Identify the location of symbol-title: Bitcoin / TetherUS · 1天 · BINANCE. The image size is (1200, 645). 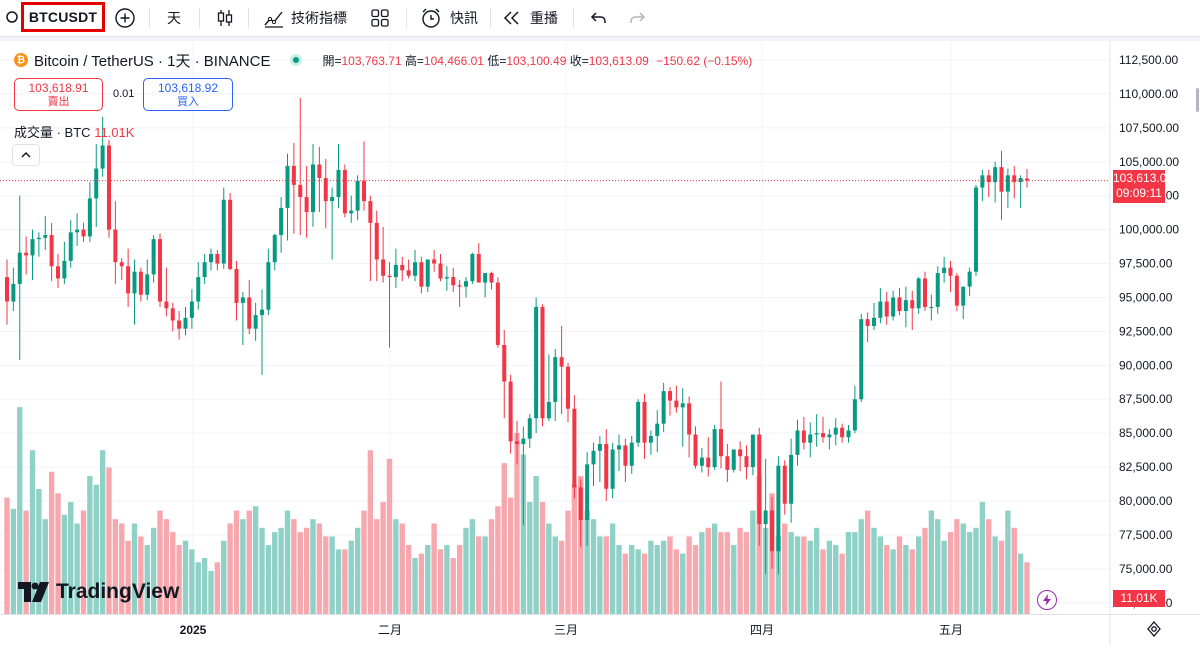
(152, 61).